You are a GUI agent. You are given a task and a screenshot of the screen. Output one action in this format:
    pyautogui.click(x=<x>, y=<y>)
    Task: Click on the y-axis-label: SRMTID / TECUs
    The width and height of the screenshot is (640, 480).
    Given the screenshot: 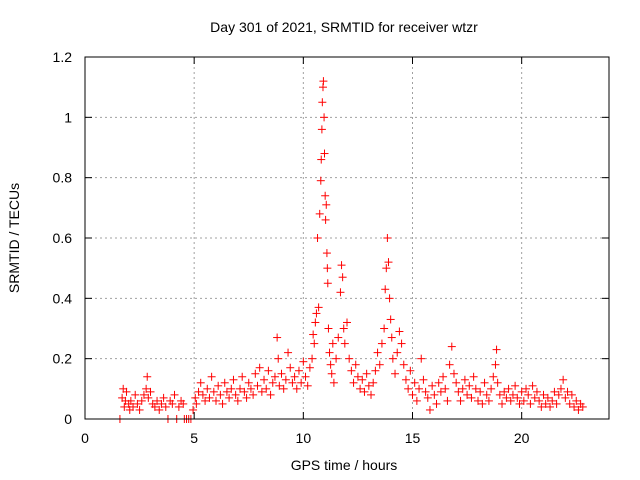 What is the action you would take?
    pyautogui.click(x=14, y=238)
    